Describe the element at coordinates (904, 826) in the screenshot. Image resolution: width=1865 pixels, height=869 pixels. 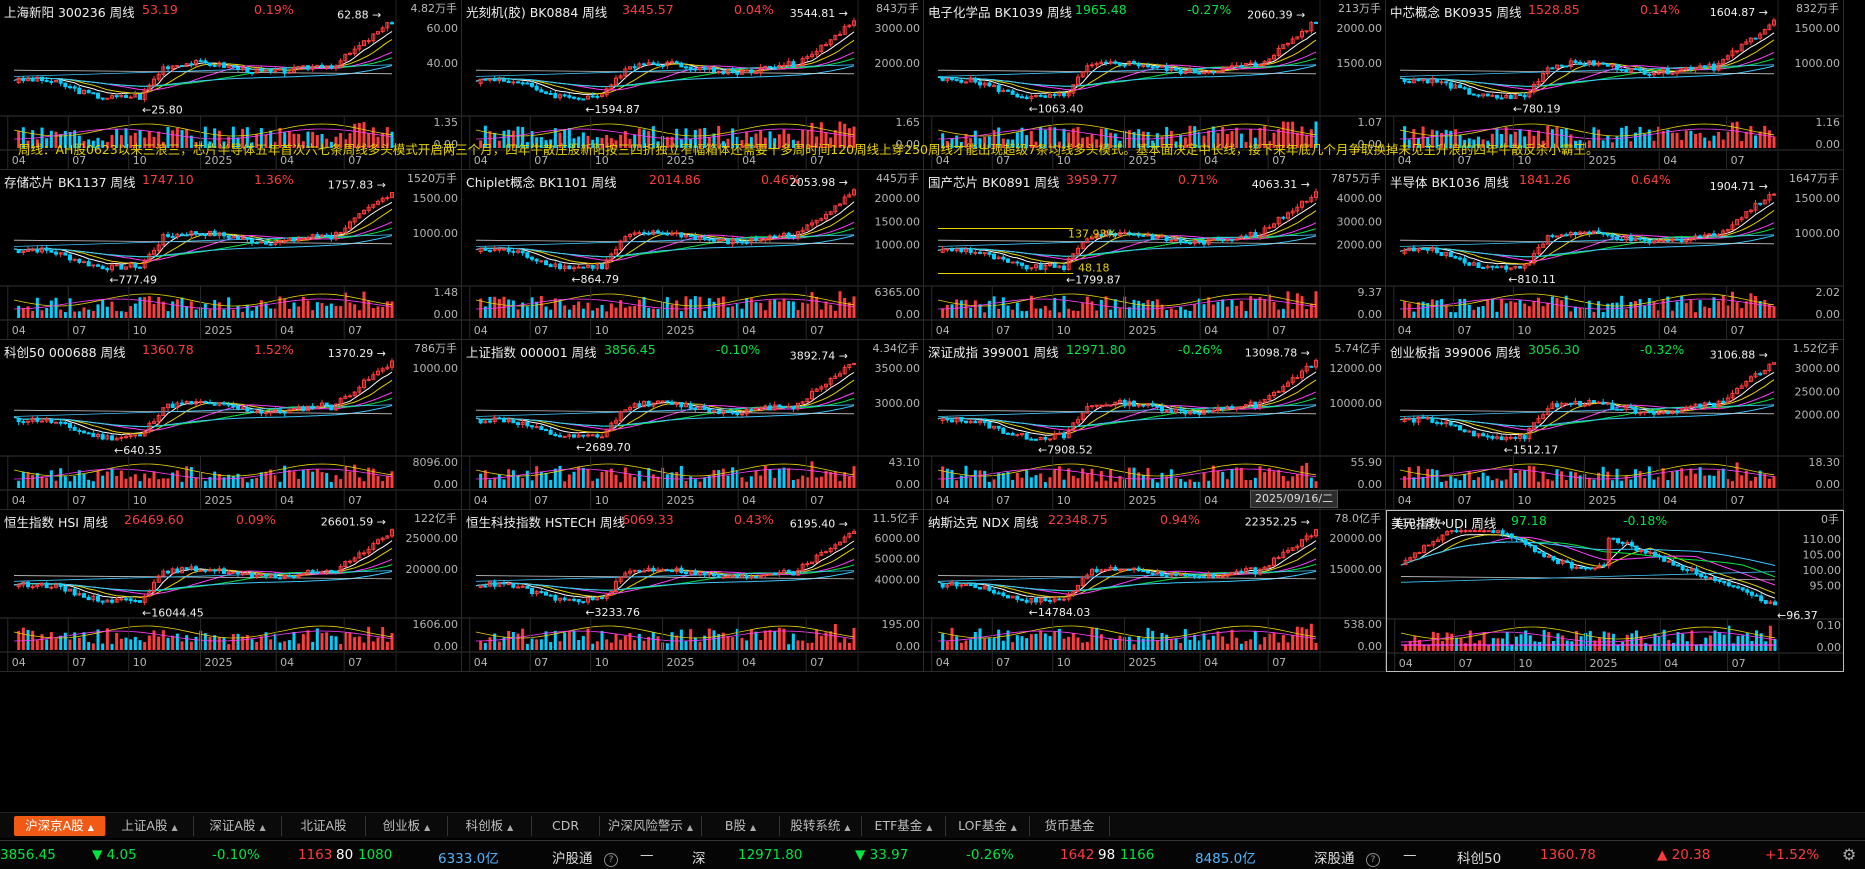
I see `tab-10: ETF基金 ▲` at that location.